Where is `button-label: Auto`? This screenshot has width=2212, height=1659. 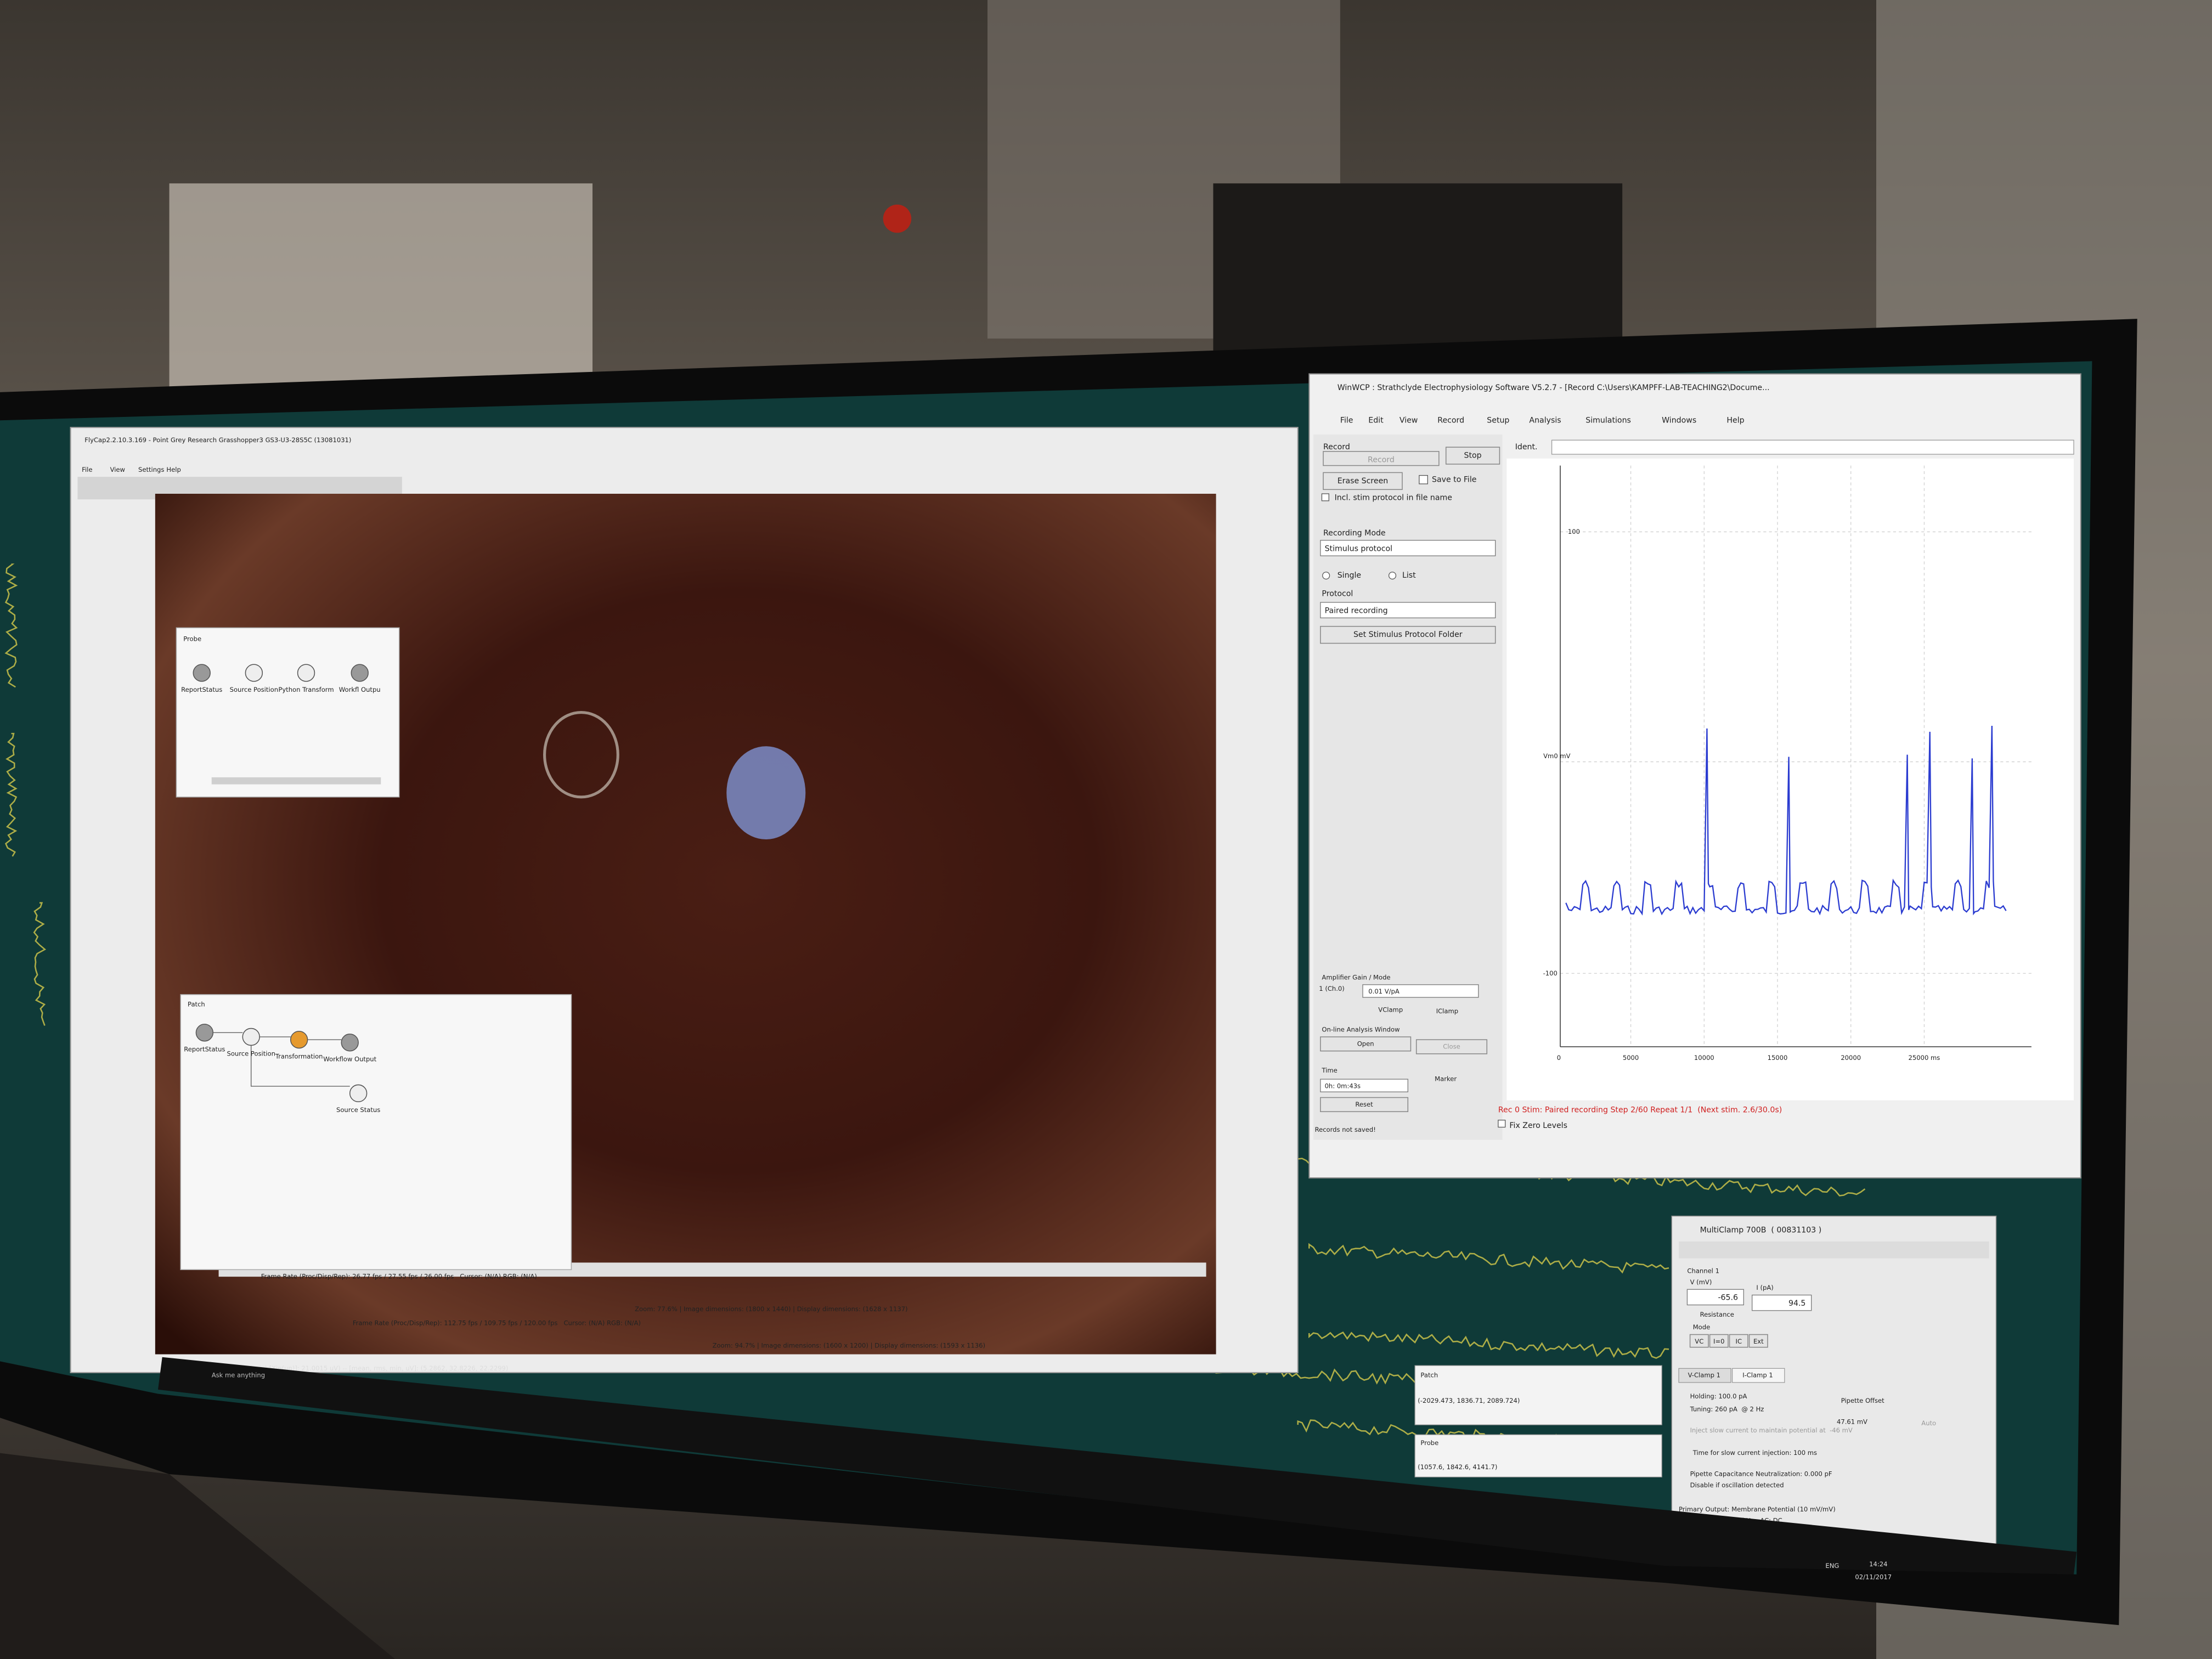 button-label: Auto is located at coordinates (1929, 1423).